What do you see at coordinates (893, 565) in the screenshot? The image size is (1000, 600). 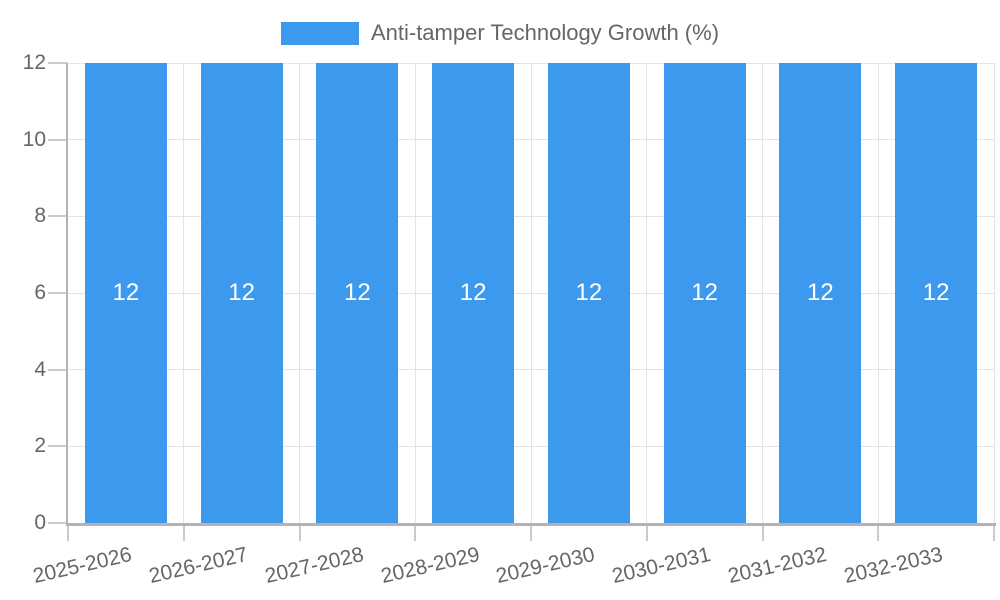 I see `x-tick-label: 2032-2033` at bounding box center [893, 565].